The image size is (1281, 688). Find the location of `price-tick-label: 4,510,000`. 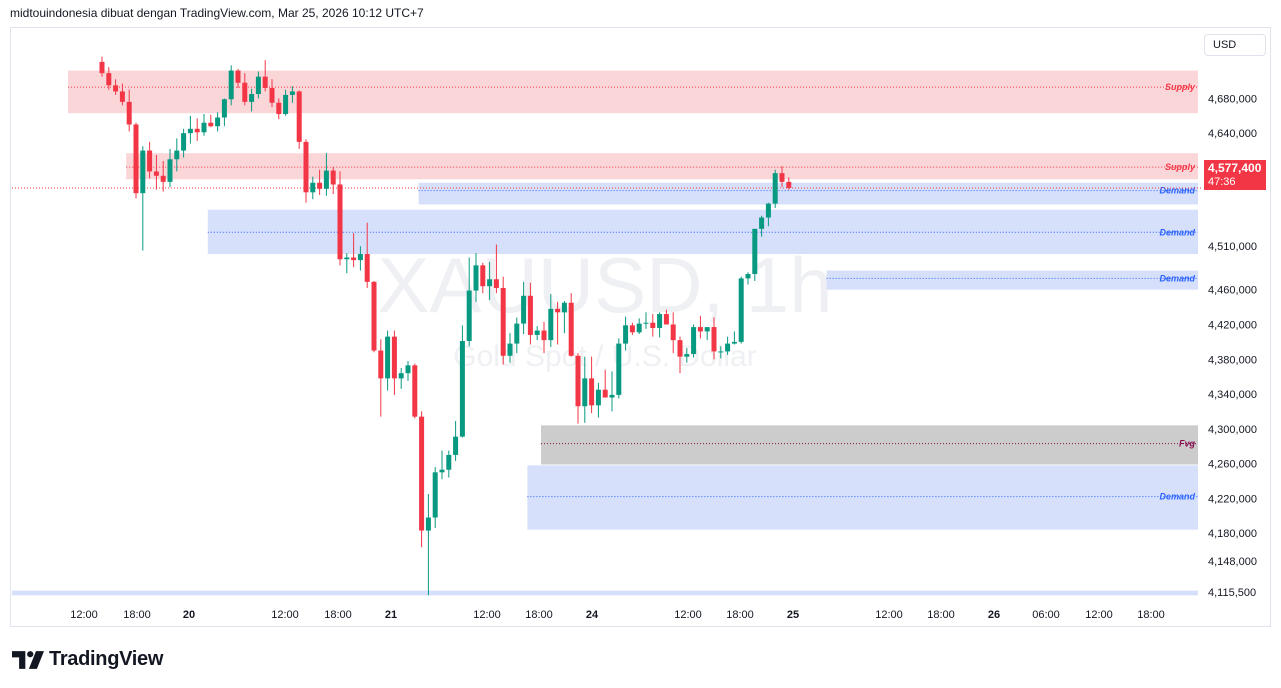

price-tick-label: 4,510,000 is located at coordinates (1232, 247).